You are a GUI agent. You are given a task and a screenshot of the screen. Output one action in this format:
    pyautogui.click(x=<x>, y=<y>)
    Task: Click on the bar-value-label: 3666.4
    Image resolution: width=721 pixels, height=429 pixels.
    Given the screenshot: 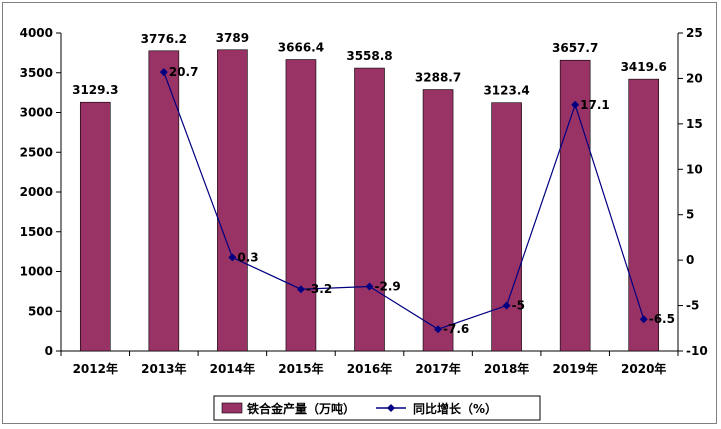 What is the action you would take?
    pyautogui.click(x=301, y=48)
    